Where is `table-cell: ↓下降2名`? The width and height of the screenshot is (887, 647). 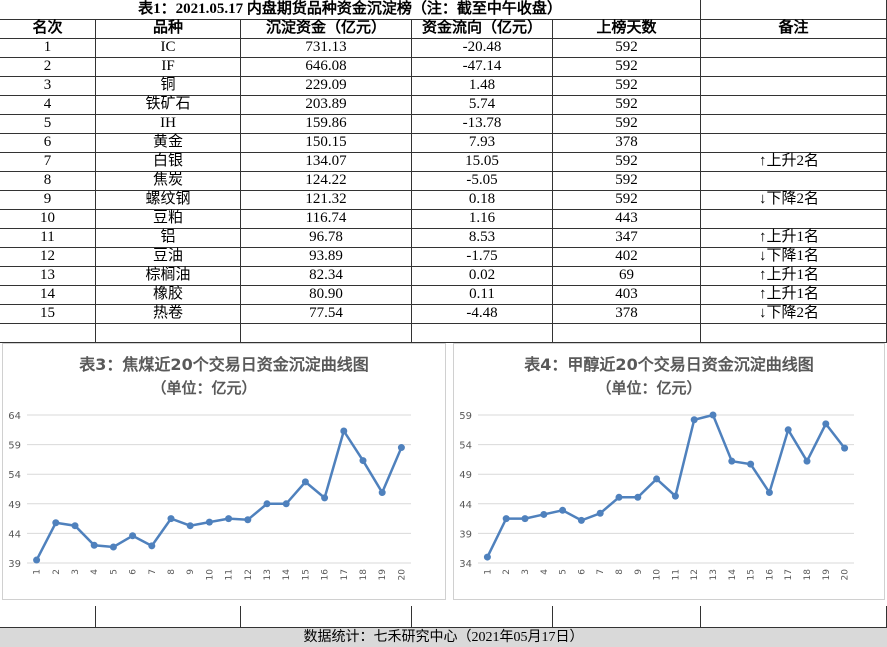
table-cell: ↓下降2名 is located at coordinates (794, 314).